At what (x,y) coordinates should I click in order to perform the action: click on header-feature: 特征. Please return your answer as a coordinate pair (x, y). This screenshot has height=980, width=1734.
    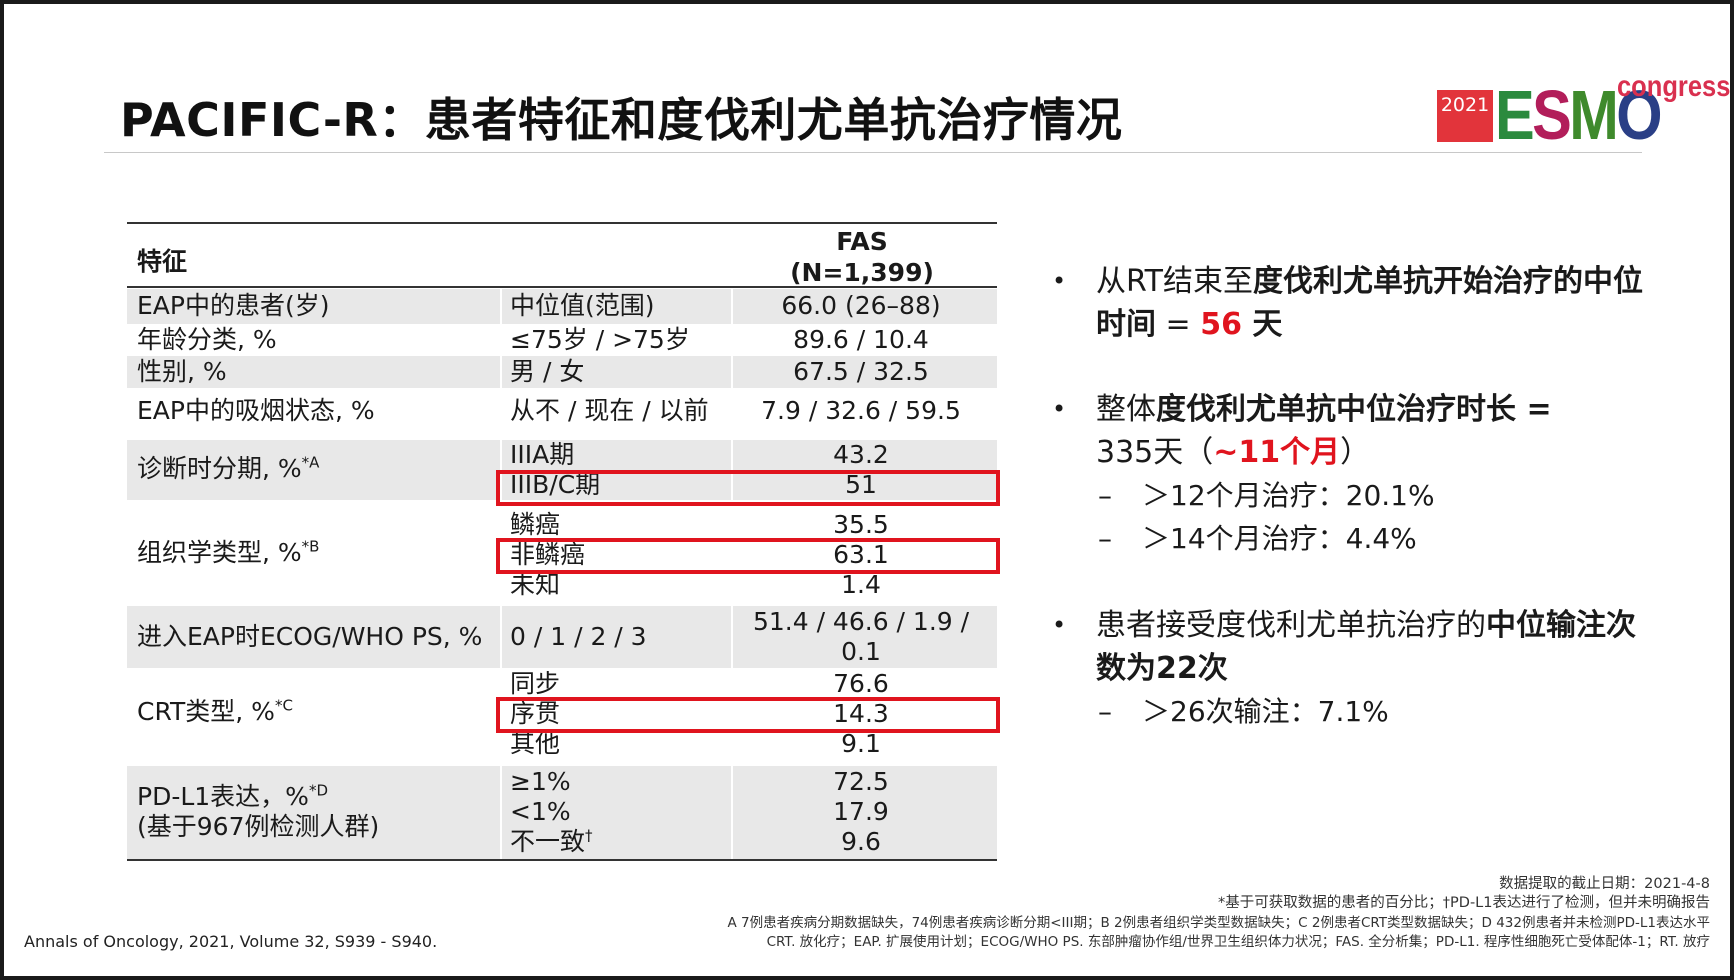
    Looking at the image, I should click on (162, 261).